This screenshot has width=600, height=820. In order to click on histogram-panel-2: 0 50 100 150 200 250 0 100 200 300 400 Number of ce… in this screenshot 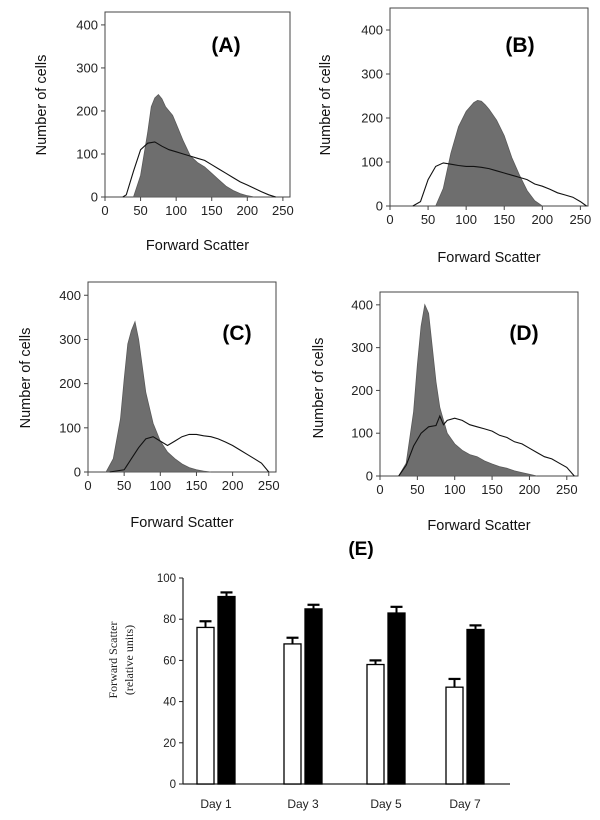, I will do `click(455, 136)`.